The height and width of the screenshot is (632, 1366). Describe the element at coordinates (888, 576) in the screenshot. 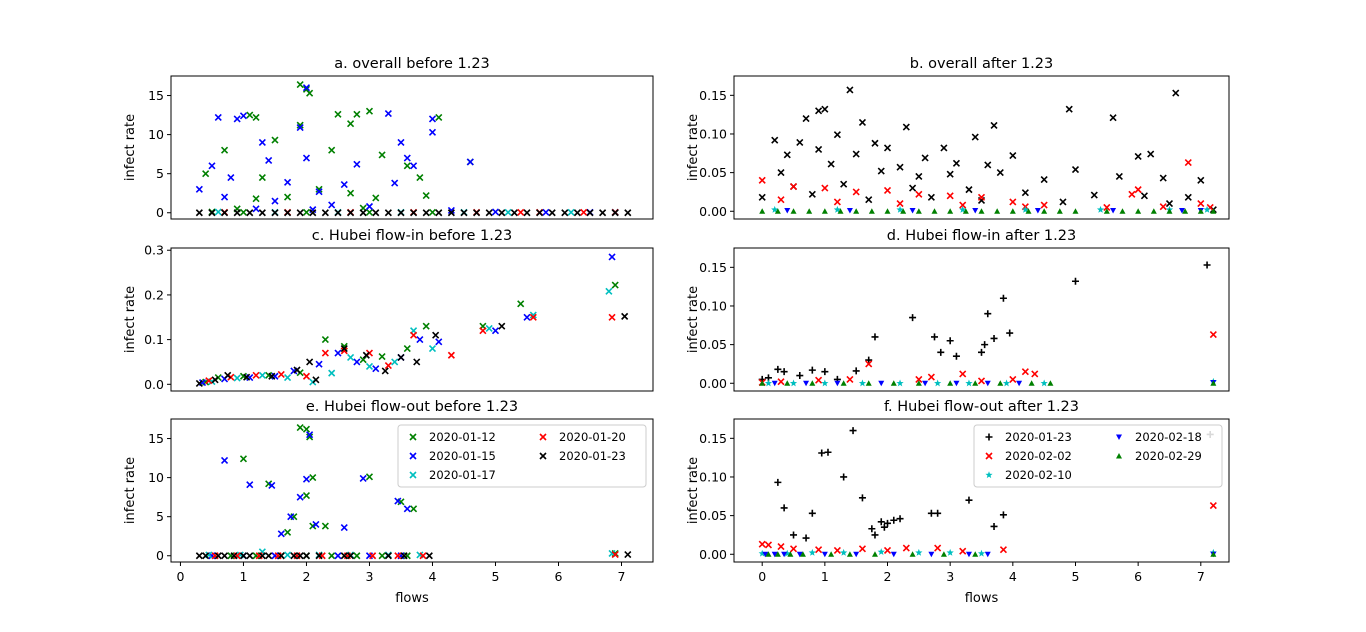

I see `x-tick-label: 2` at that location.